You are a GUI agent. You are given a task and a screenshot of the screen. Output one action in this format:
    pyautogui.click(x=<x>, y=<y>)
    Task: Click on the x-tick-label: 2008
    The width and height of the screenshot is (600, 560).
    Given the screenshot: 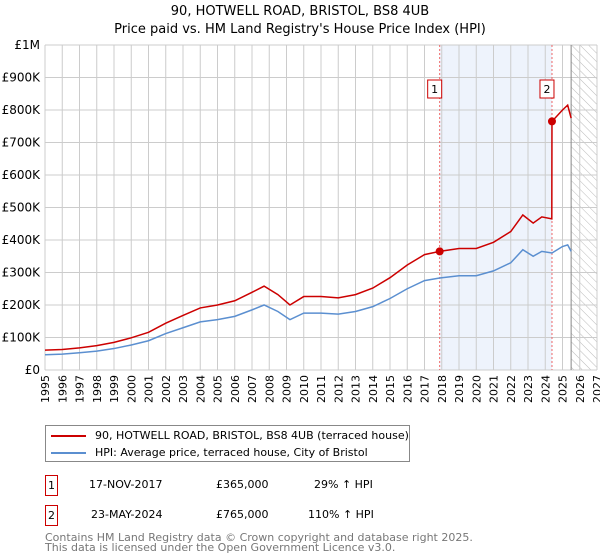 What is the action you would take?
    pyautogui.click(x=269, y=389)
    